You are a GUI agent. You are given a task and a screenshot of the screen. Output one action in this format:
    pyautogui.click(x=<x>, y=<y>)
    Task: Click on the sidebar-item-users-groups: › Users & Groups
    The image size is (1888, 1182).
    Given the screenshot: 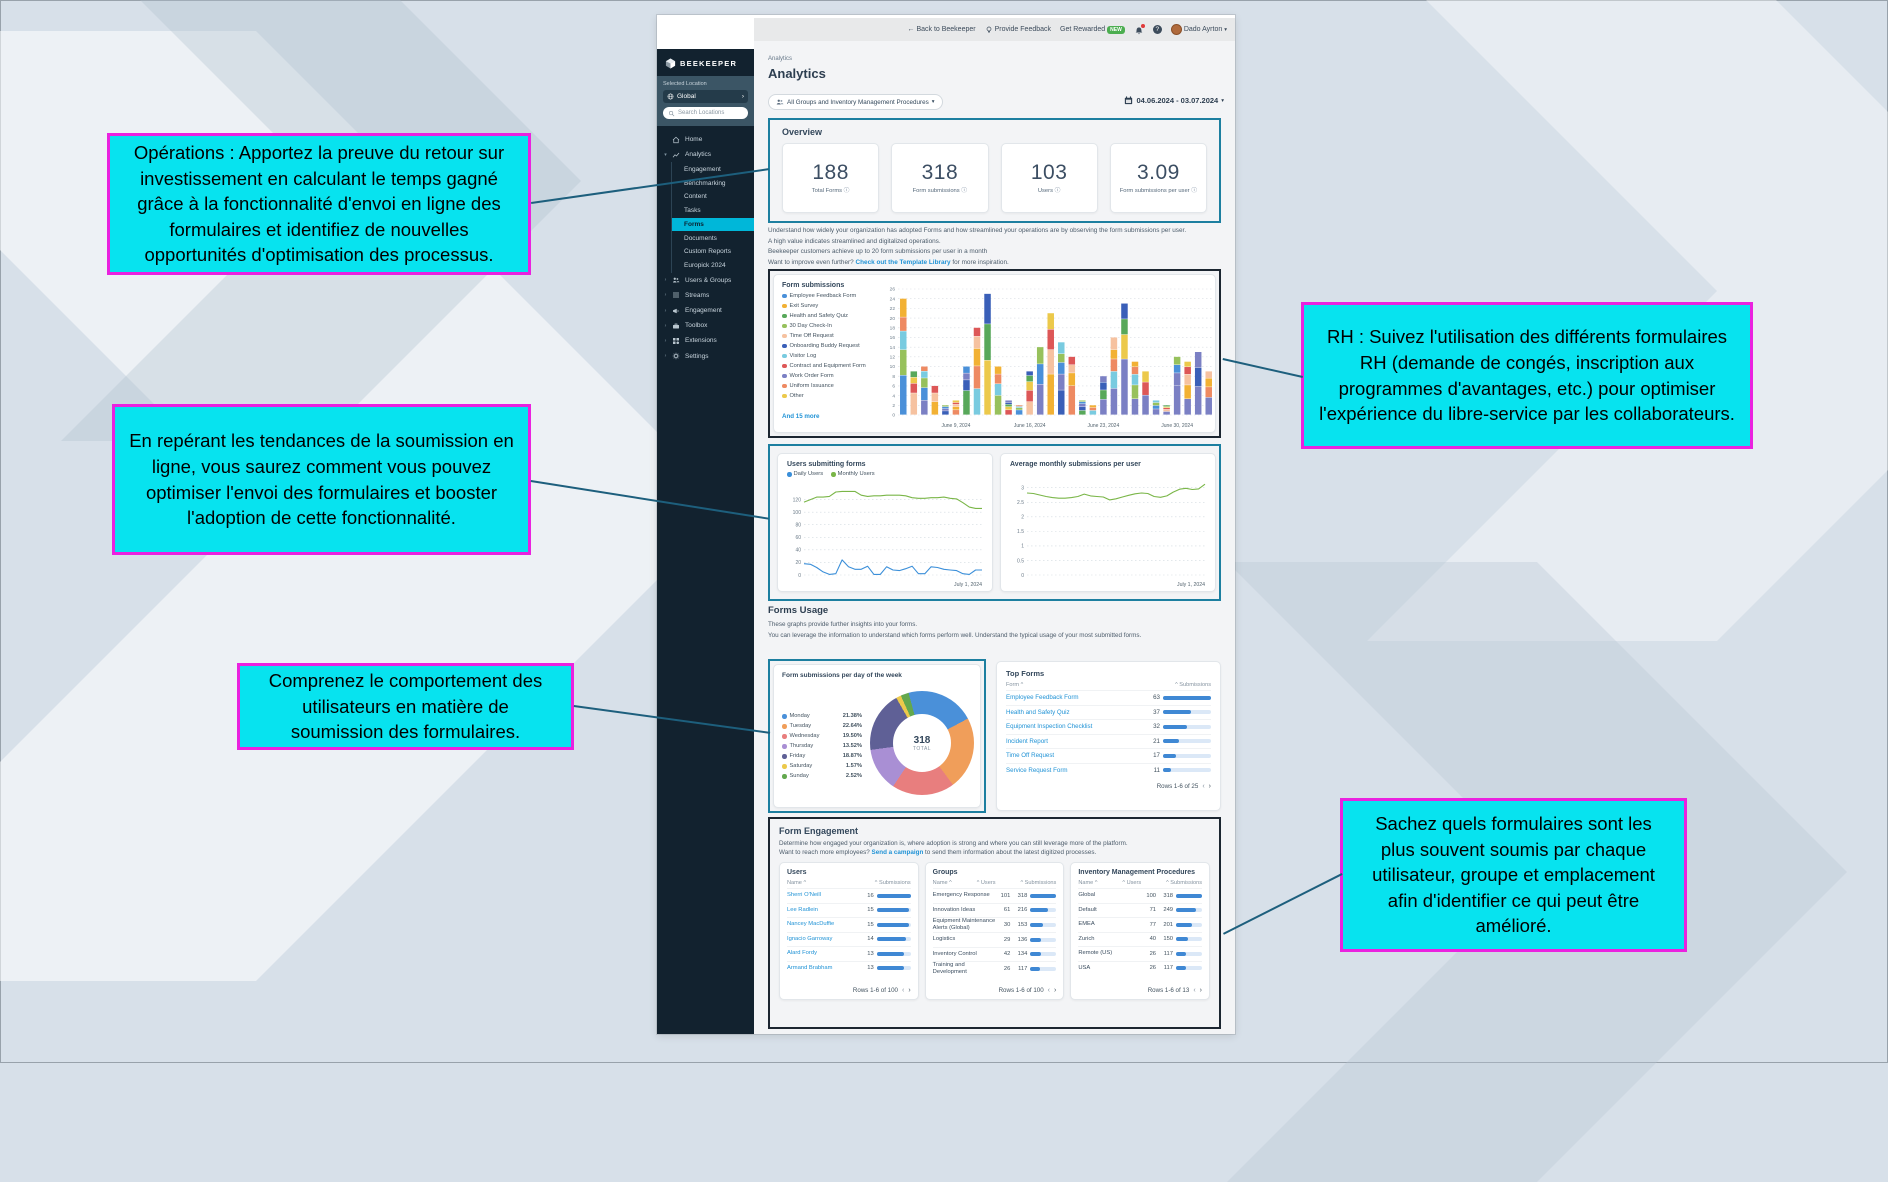 What is the action you would take?
    pyautogui.click(x=705, y=280)
    